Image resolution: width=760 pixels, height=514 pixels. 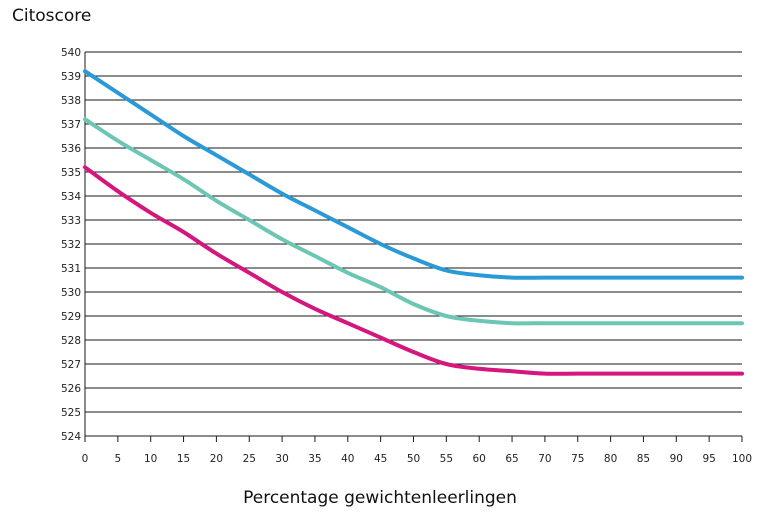 I want to click on x-axis-title: Percentage gewichtenleerlingen, so click(x=380, y=498).